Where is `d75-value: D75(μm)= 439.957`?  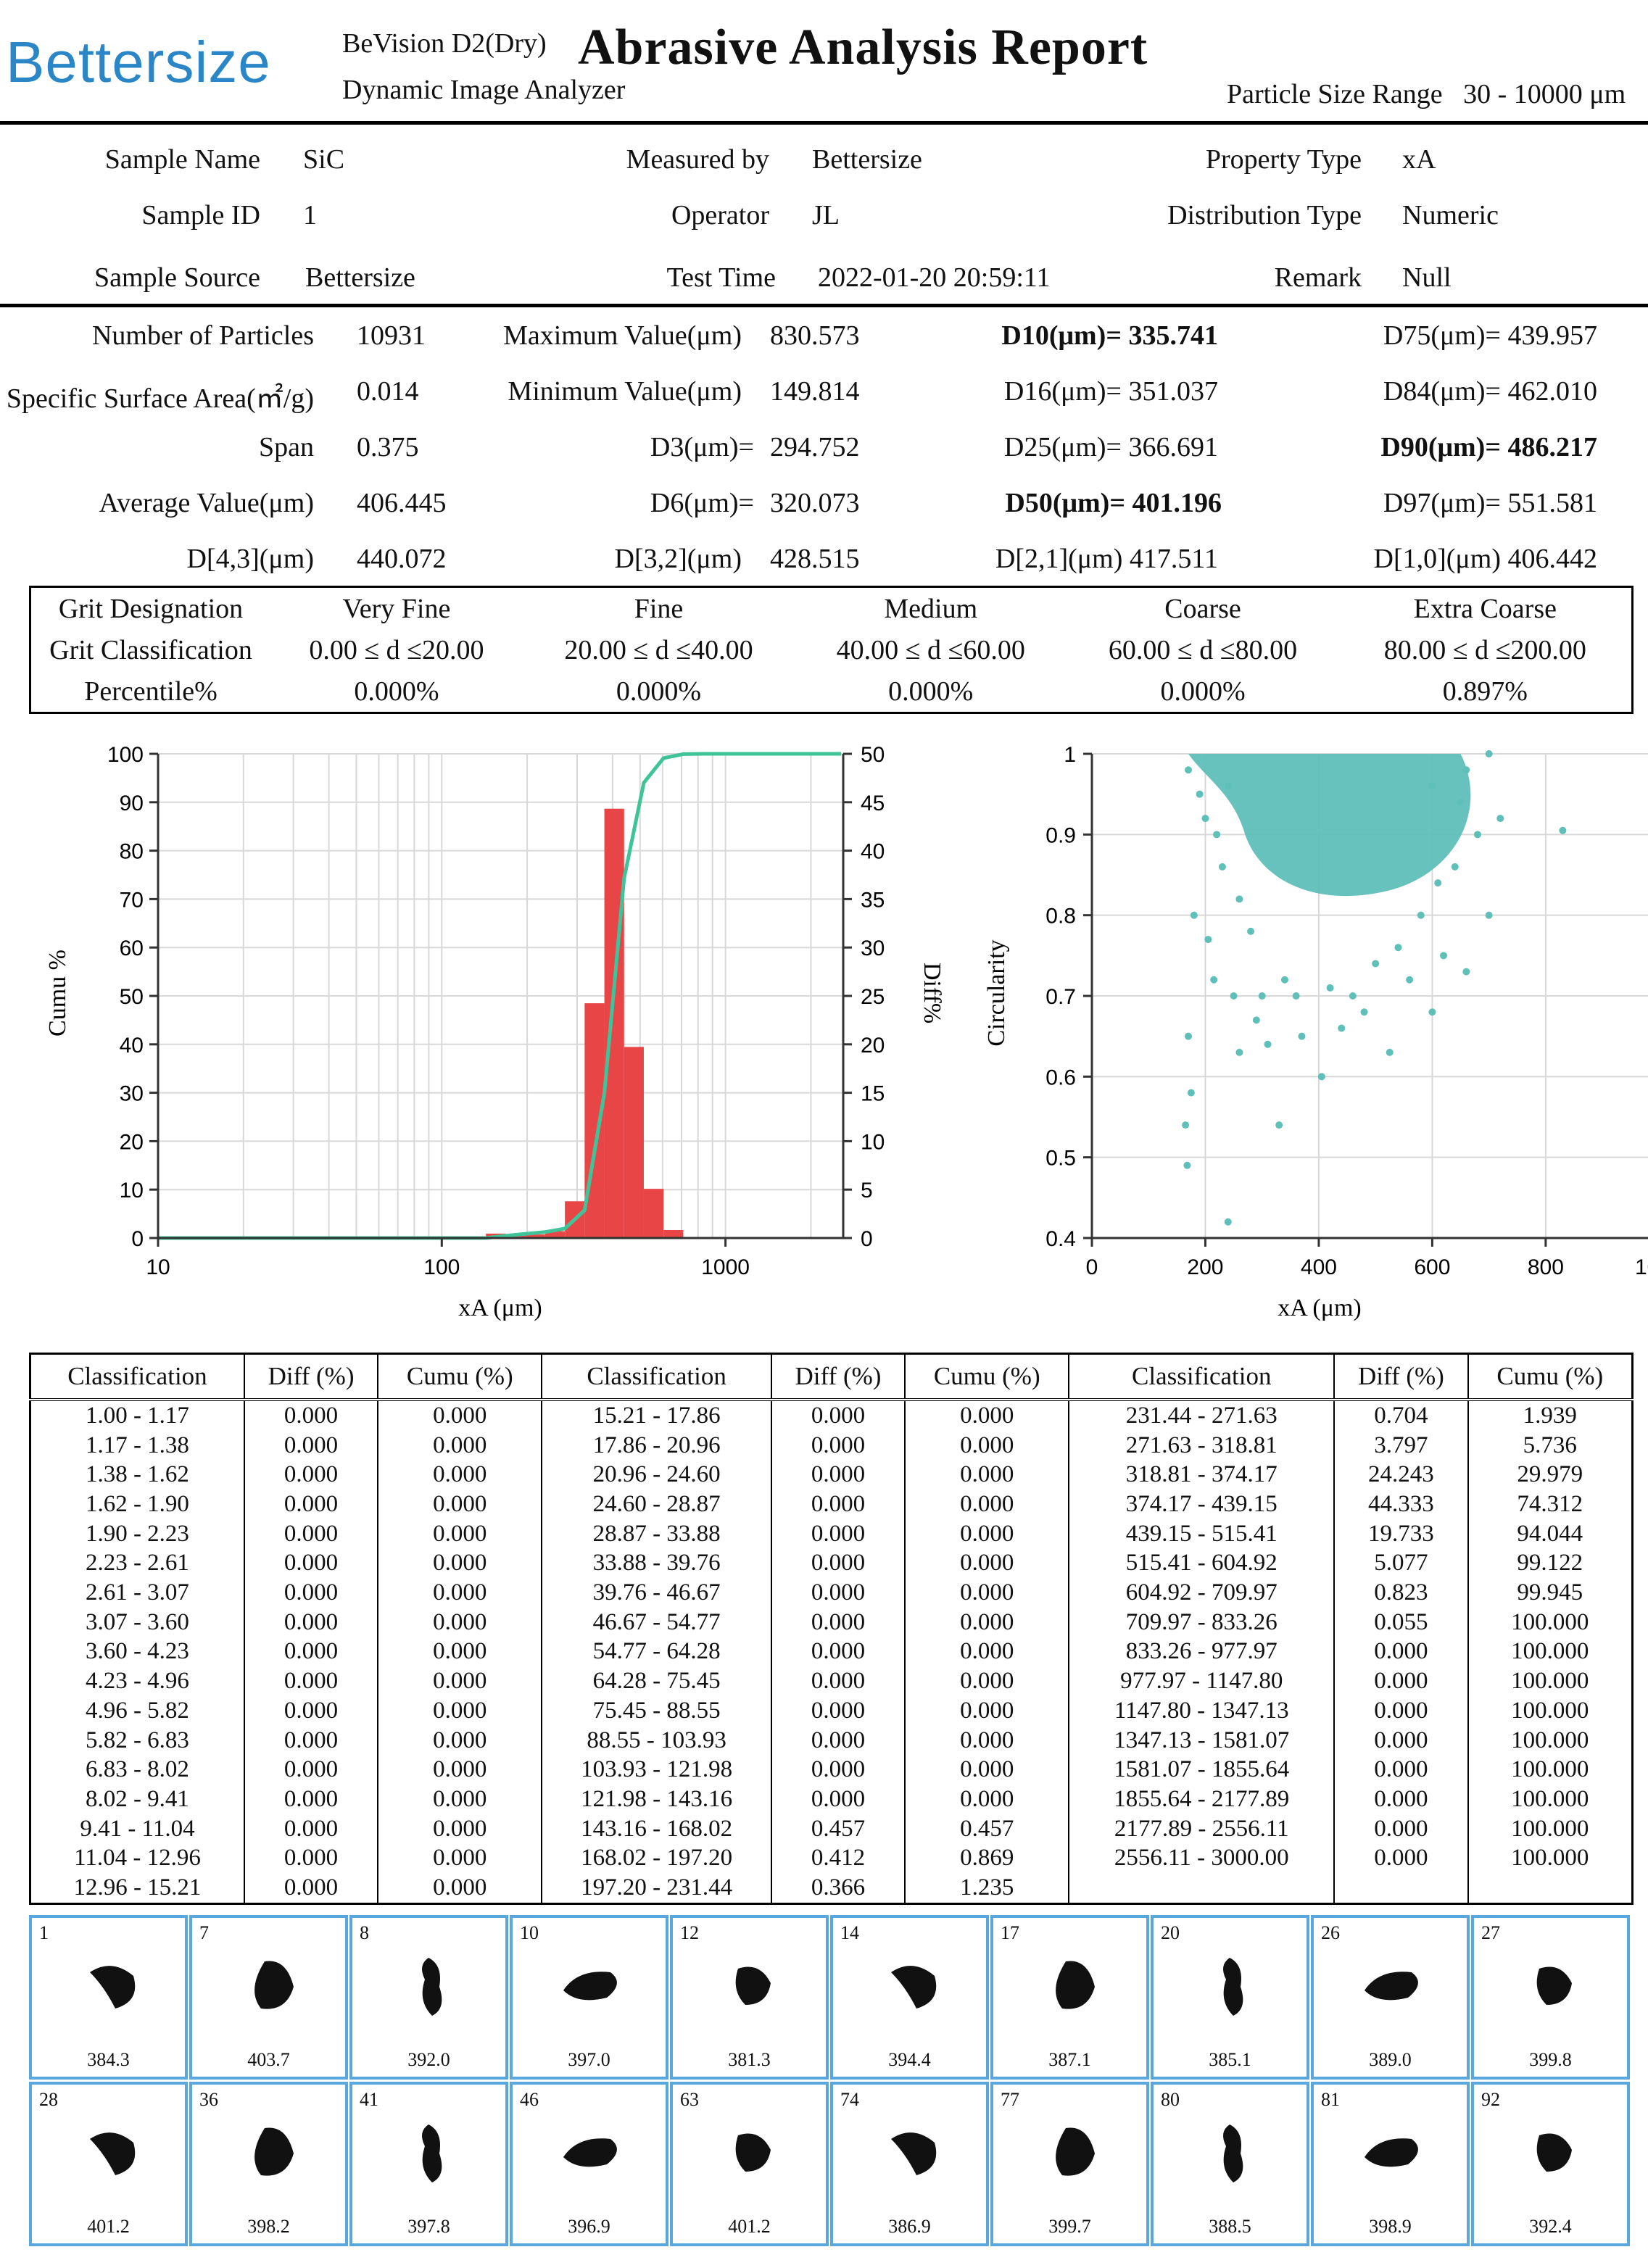
d75-value: D75(μm)= 439.957 is located at coordinates (1490, 335).